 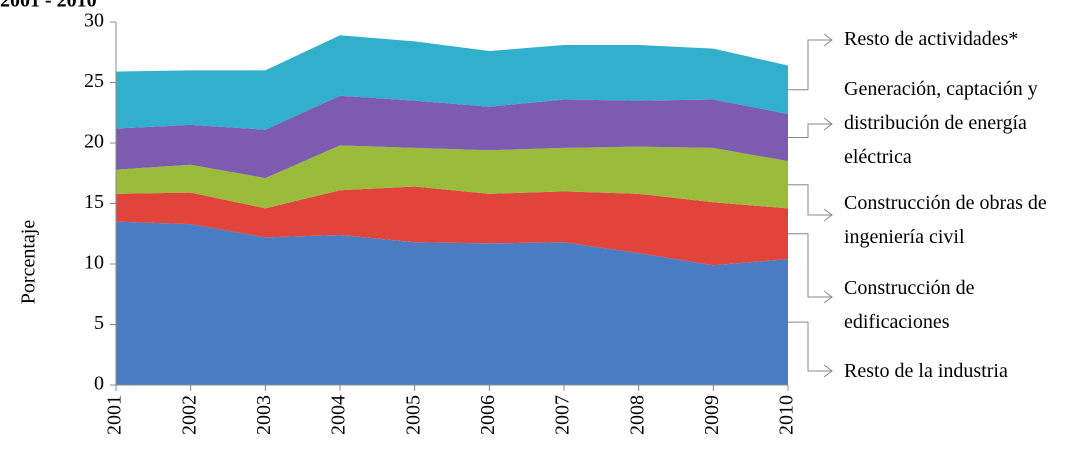 What do you see at coordinates (99, 323) in the screenshot?
I see `y-tick-label: 5` at bounding box center [99, 323].